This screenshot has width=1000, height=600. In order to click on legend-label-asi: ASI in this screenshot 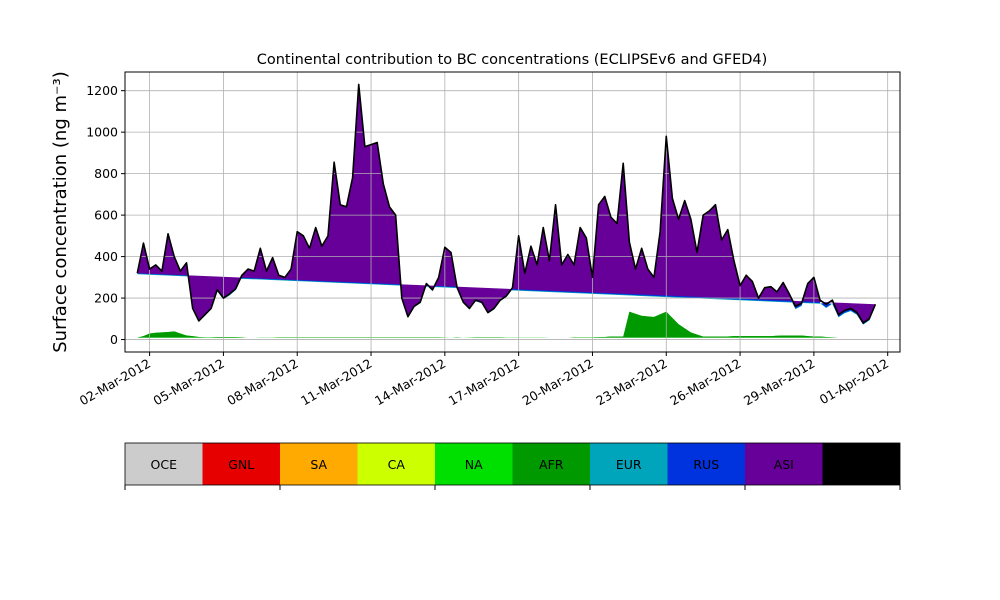, I will do `click(784, 464)`.